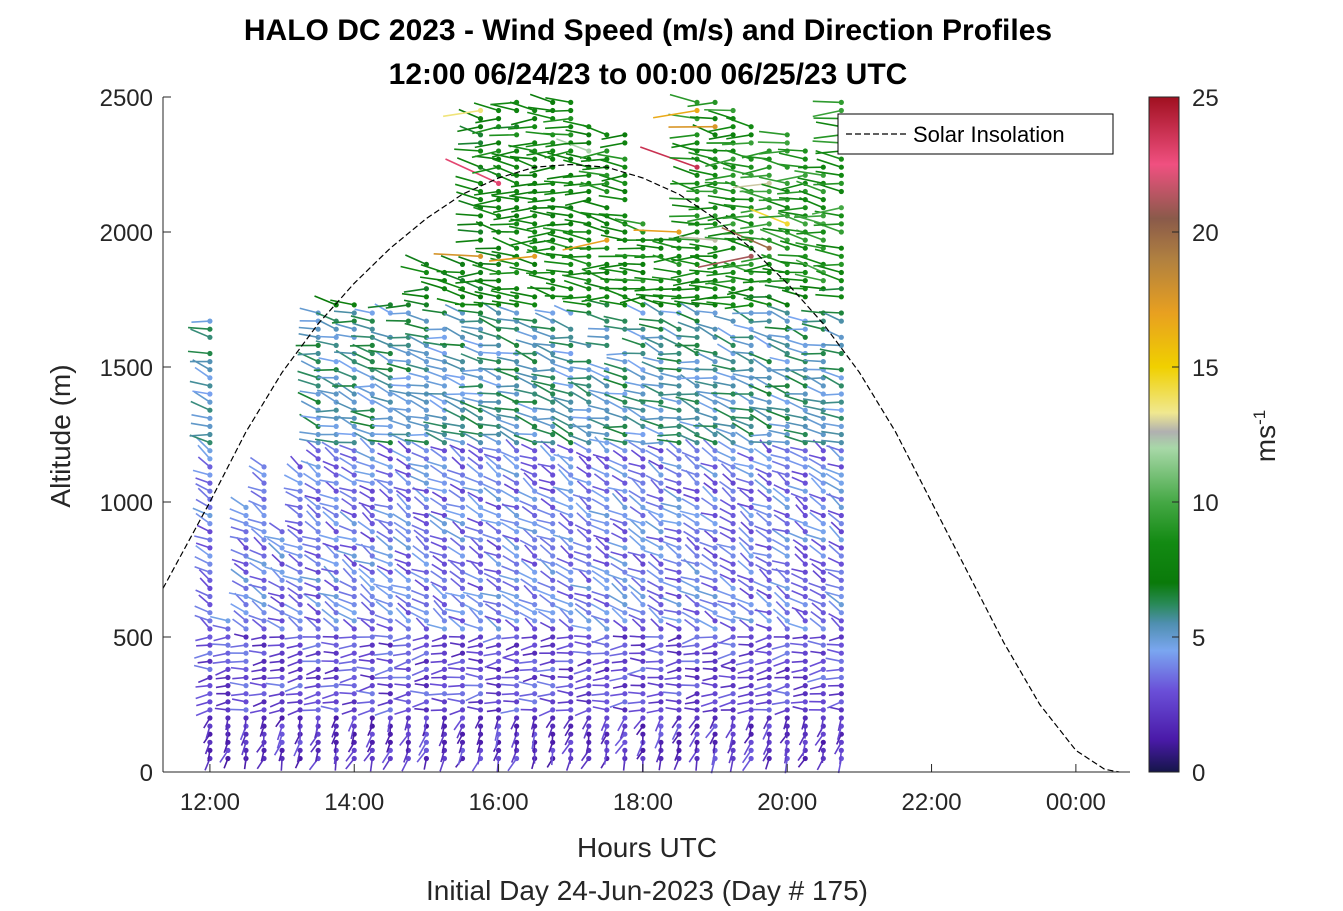 This screenshot has height=911, width=1343. Describe the element at coordinates (1164, 434) in the screenshot. I see `colorbar-gradient` at that location.